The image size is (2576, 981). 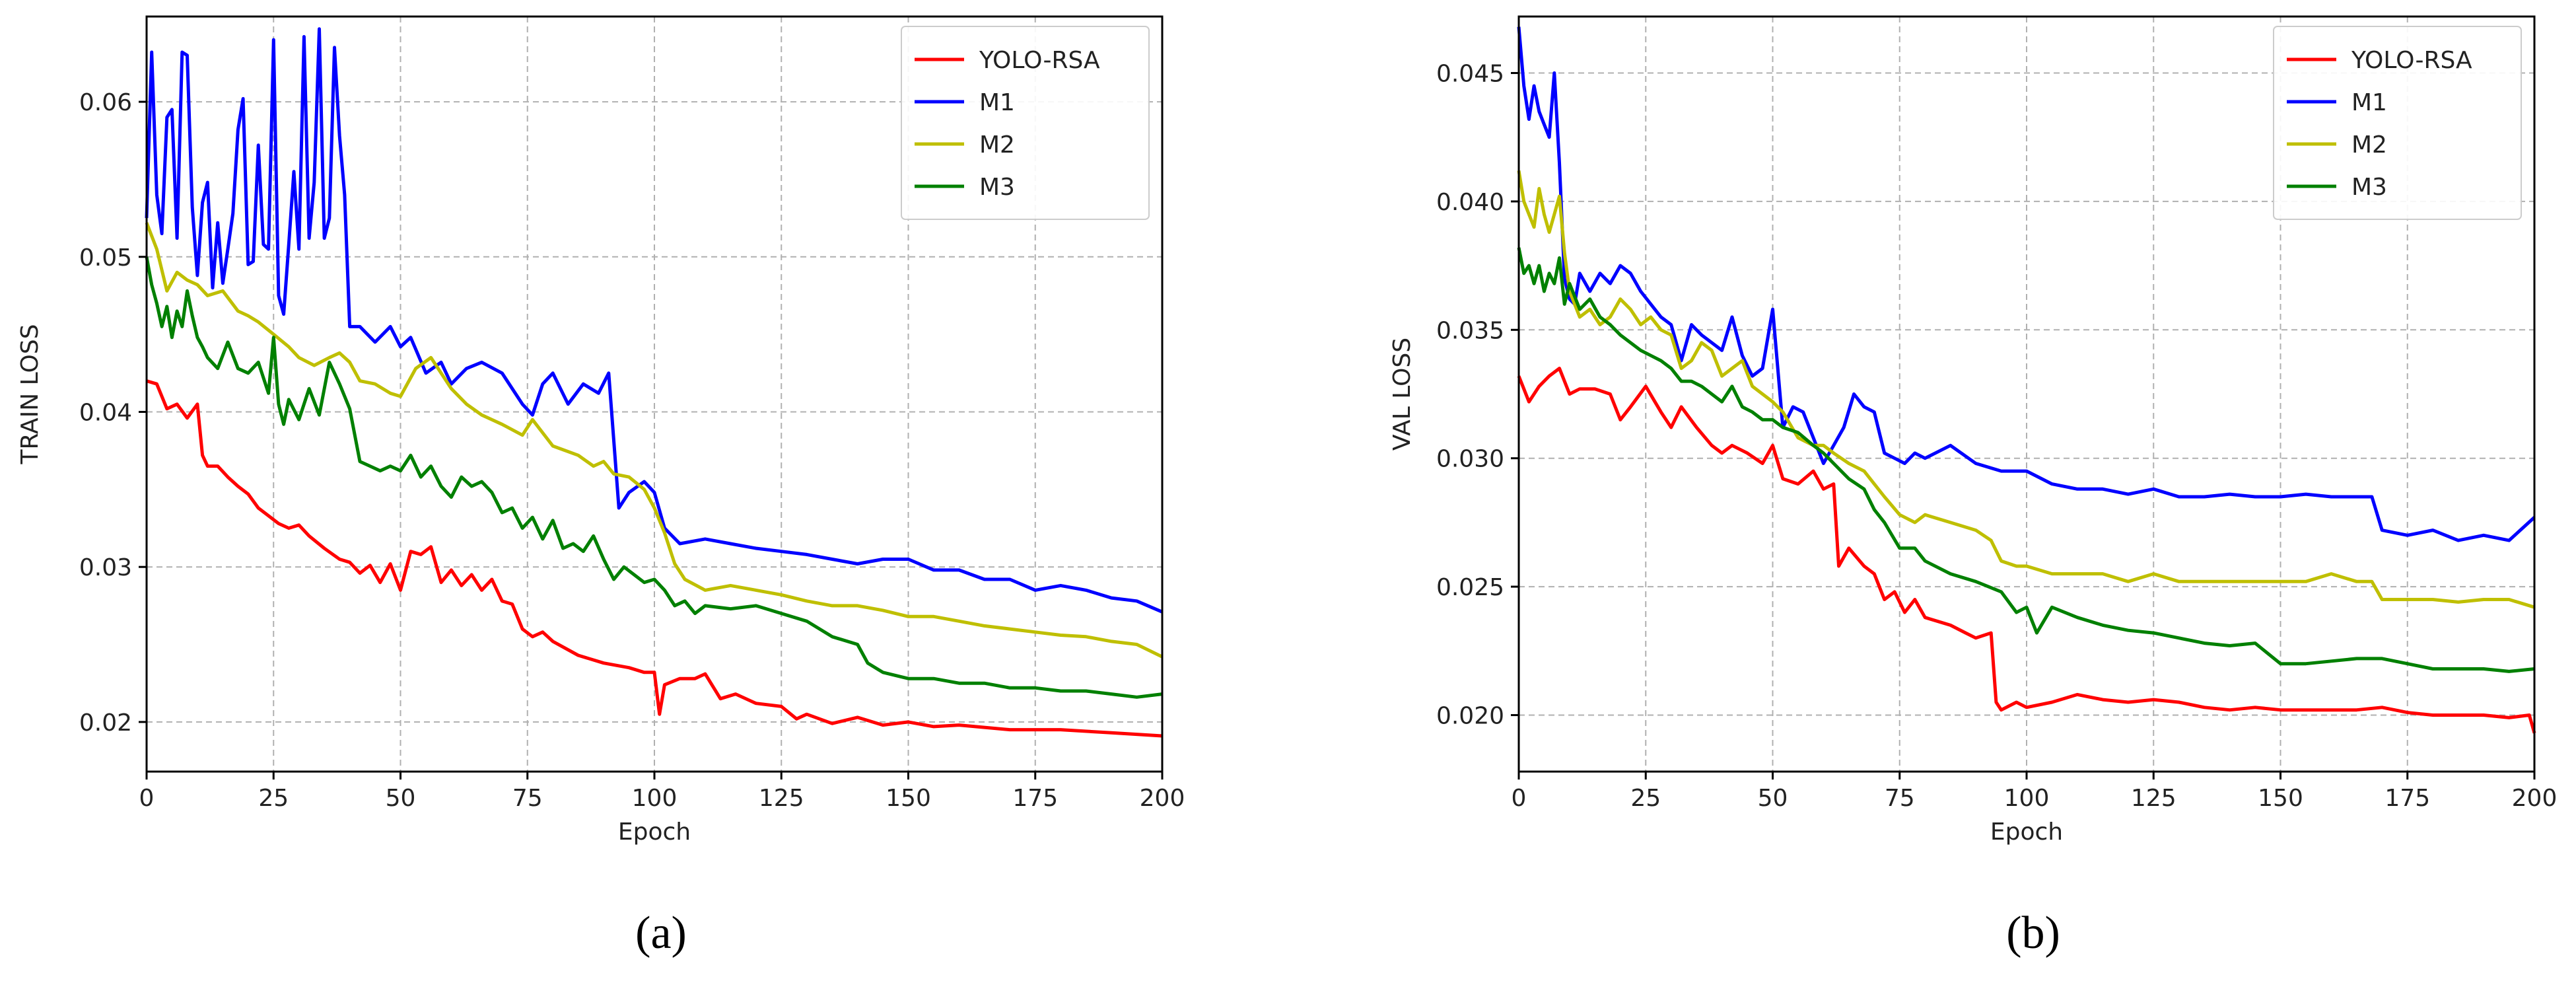 What do you see at coordinates (1470, 202) in the screenshot?
I see `y-tick-label: 0.040` at bounding box center [1470, 202].